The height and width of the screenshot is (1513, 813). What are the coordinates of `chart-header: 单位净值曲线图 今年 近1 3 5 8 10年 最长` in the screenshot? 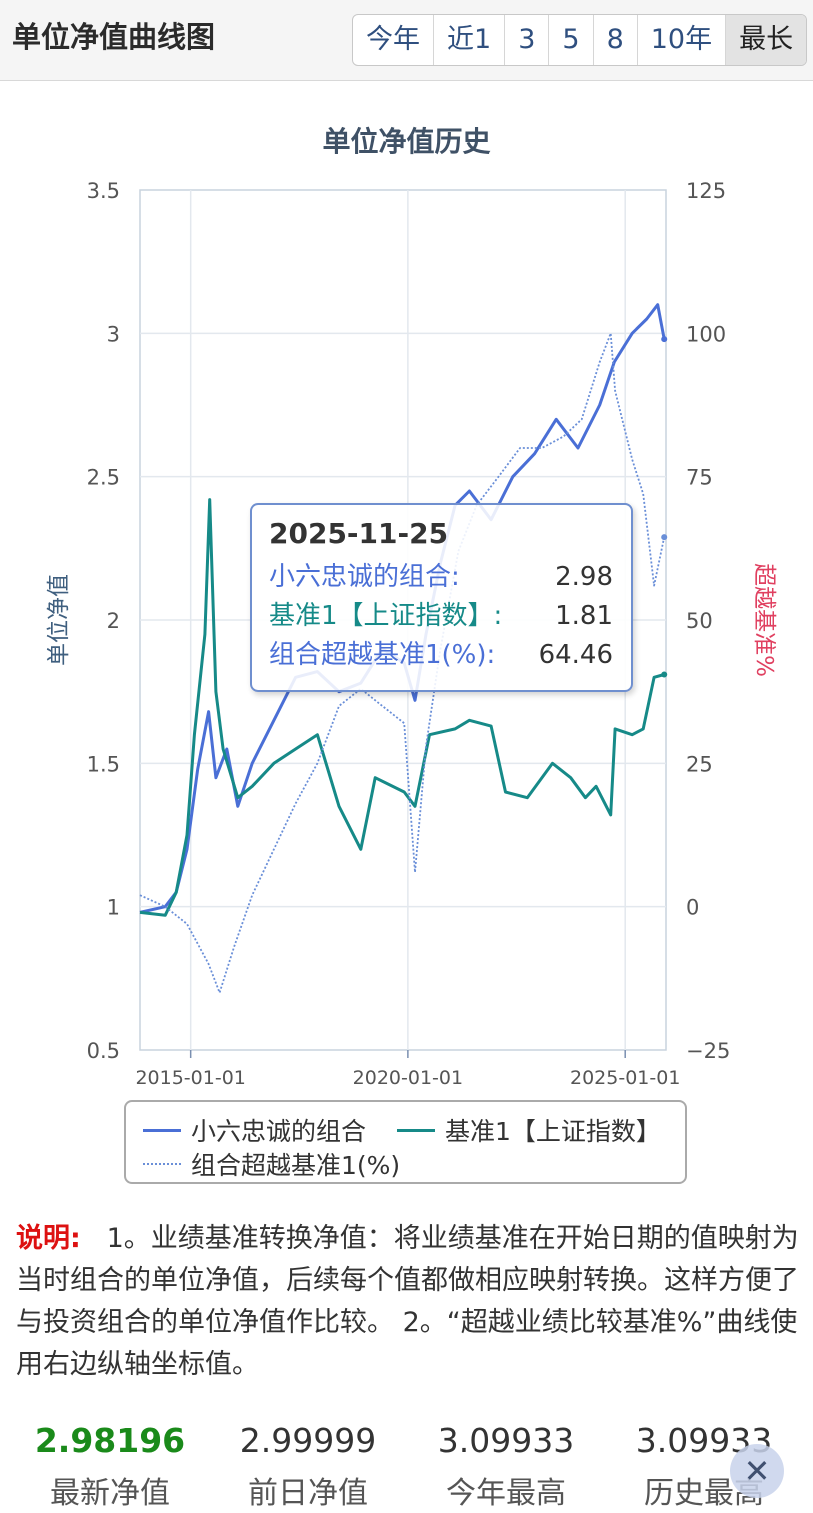 It's located at (406, 40).